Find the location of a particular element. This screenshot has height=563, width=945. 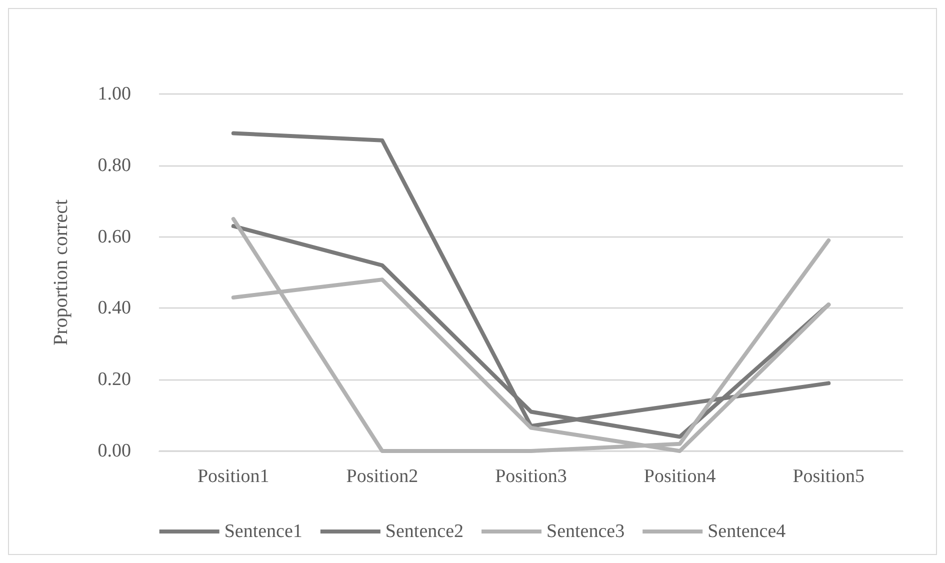

y-tick-label: 1.00 is located at coordinates (114, 94).